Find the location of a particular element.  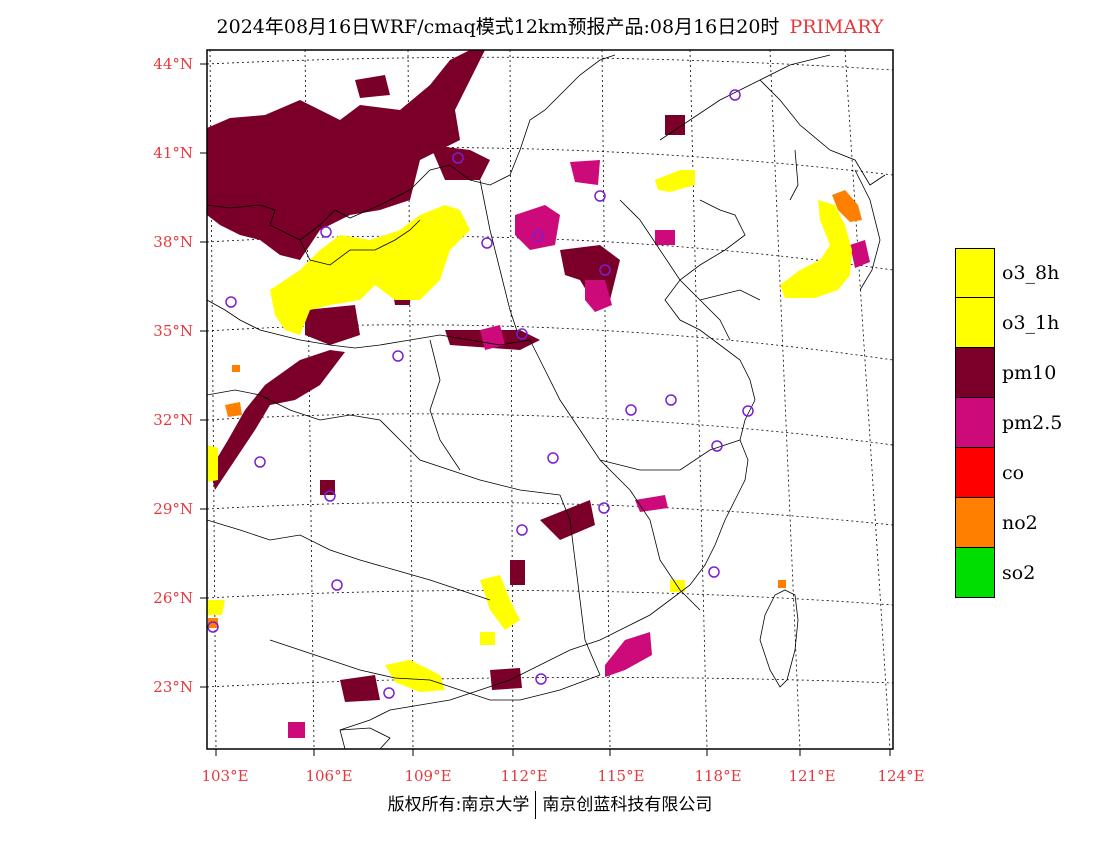

footer-separator is located at coordinates (536, 805).